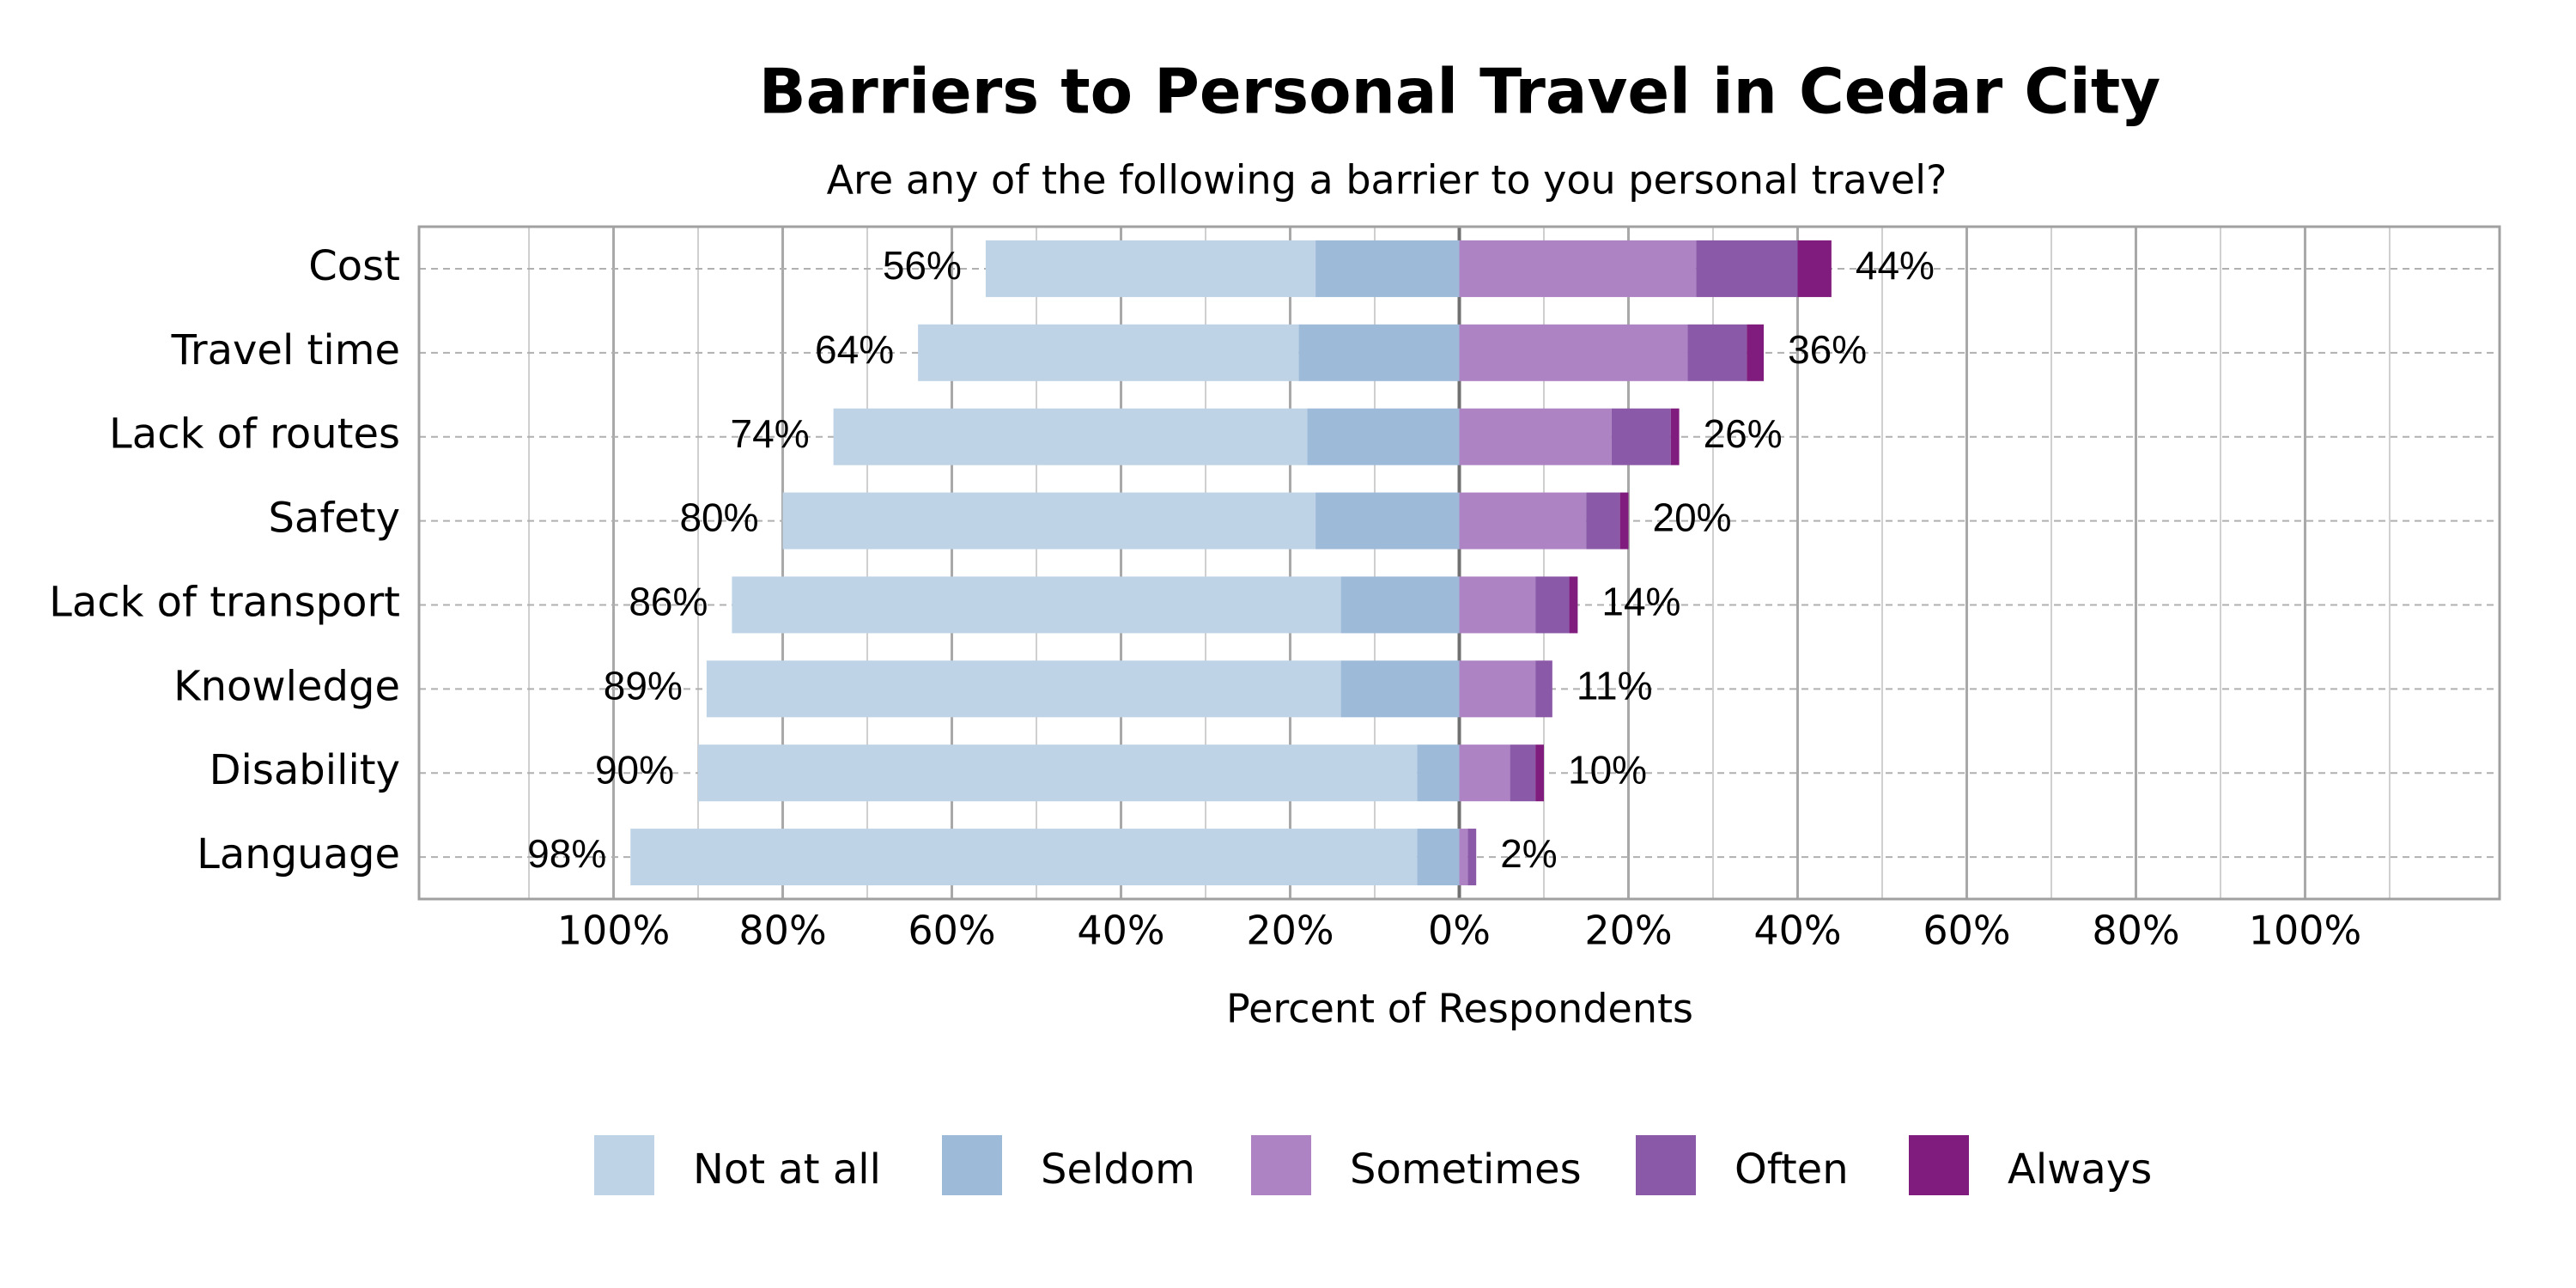  Describe the element at coordinates (254, 434) in the screenshot. I see `y-tick-label: Lack of routes` at that location.